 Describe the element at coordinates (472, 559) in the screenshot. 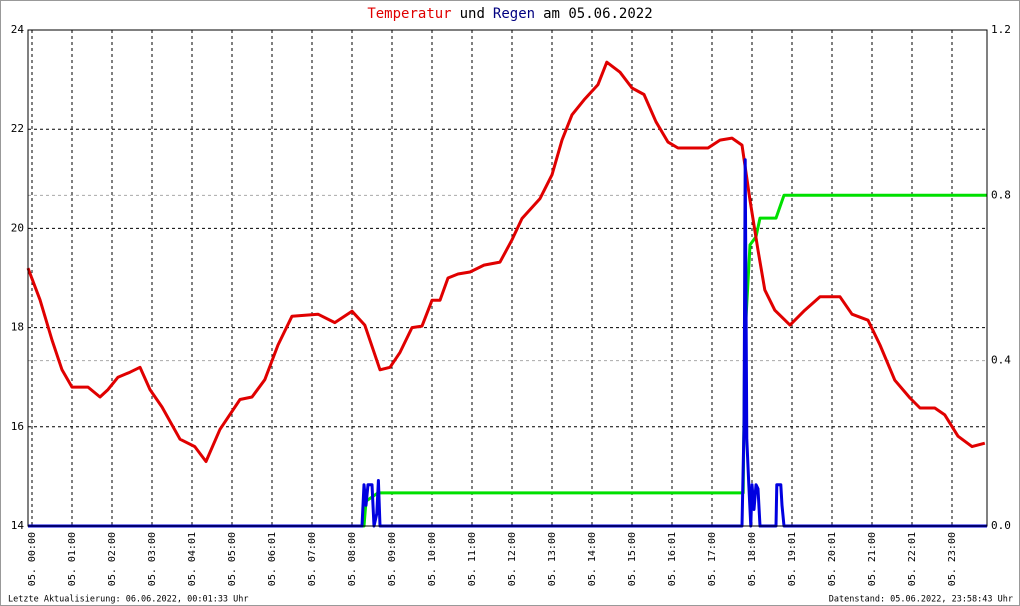

I see `x-tick-label: 05. 11:00` at that location.